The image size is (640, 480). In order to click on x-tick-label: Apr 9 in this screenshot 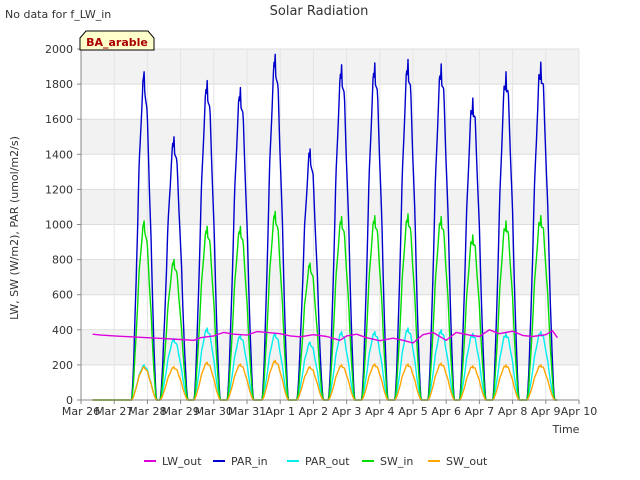, I will do `click(546, 411)`.